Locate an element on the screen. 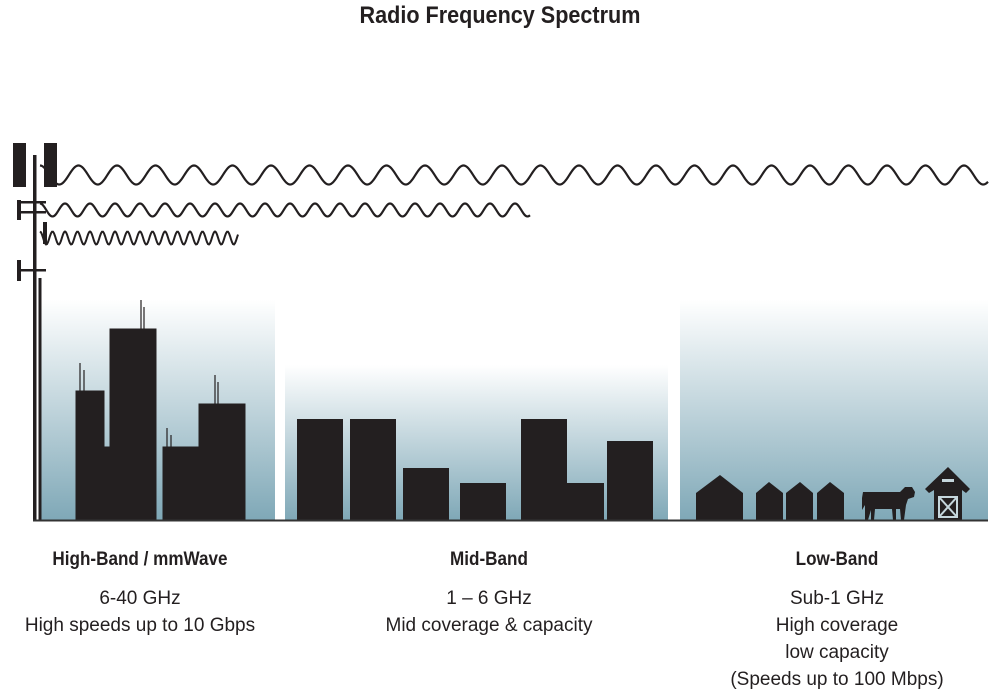  barn-icon is located at coordinates (947, 493).